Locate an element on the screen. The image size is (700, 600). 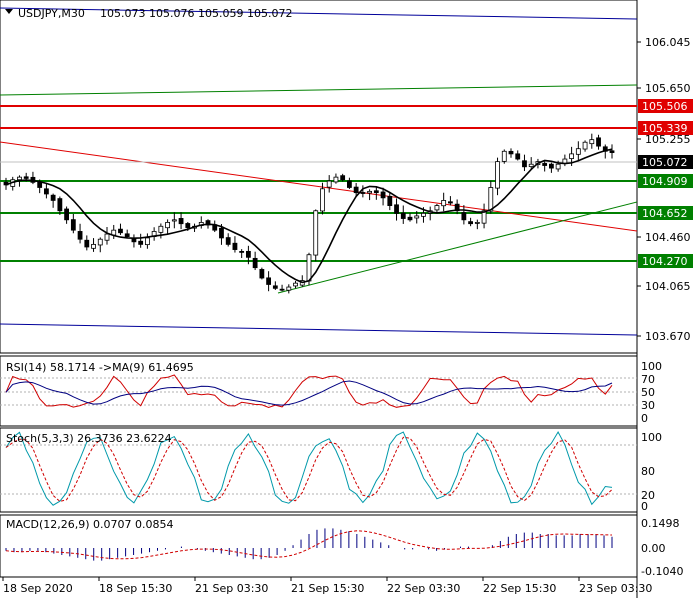
green-uptrend-line is located at coordinates (457, 247).